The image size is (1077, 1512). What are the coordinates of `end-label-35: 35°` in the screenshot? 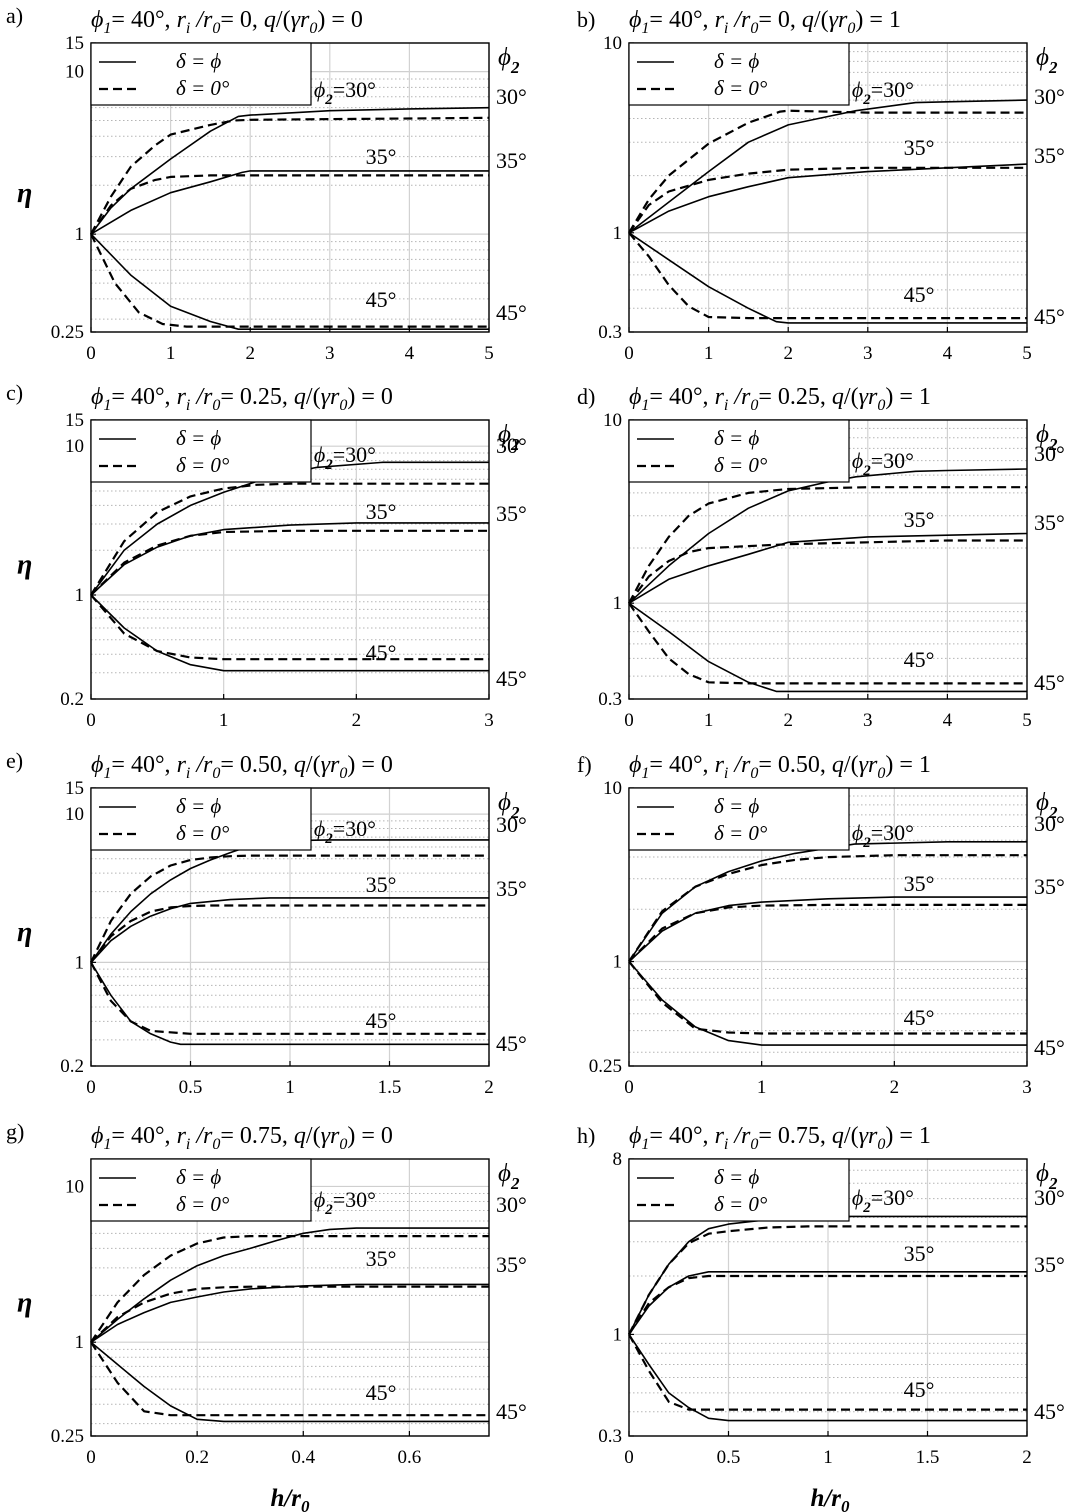 It's located at (1049, 155).